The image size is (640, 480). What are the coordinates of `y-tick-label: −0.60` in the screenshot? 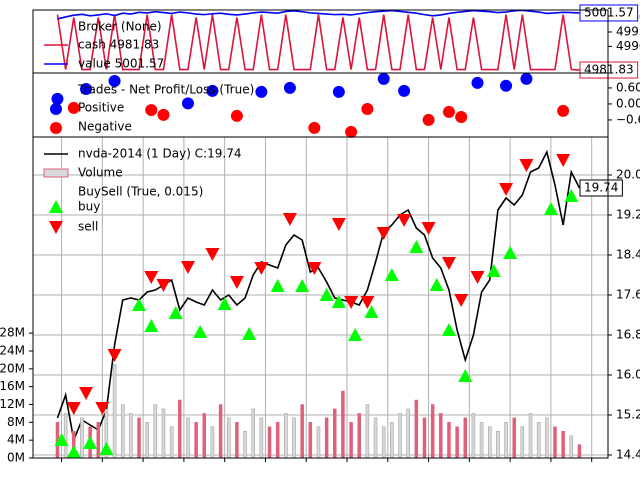 It's located at (628, 119).